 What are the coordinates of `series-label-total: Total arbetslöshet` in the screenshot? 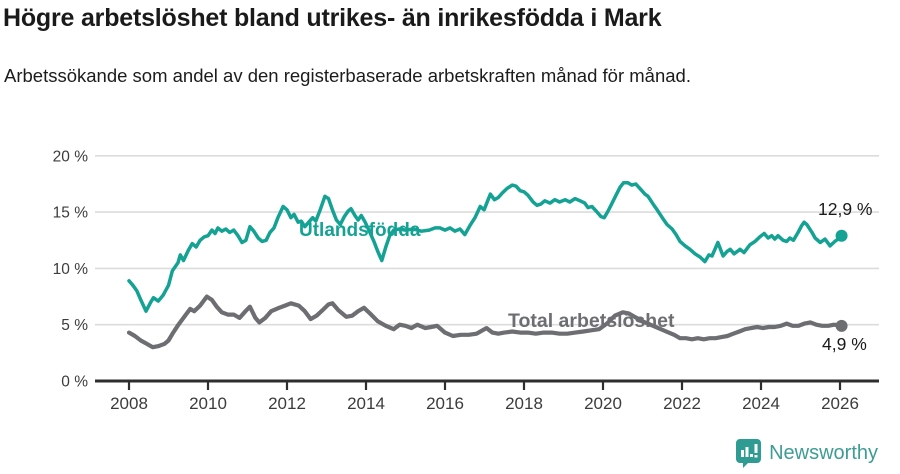 It's located at (591, 321).